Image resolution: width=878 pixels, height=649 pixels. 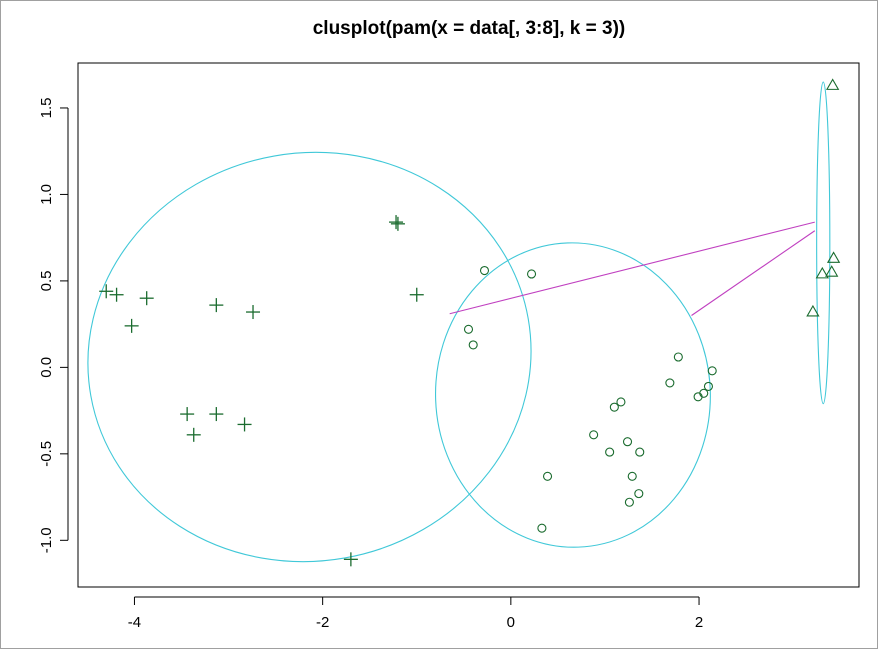 I want to click on y-tick-label: 1.0, so click(x=46, y=194).